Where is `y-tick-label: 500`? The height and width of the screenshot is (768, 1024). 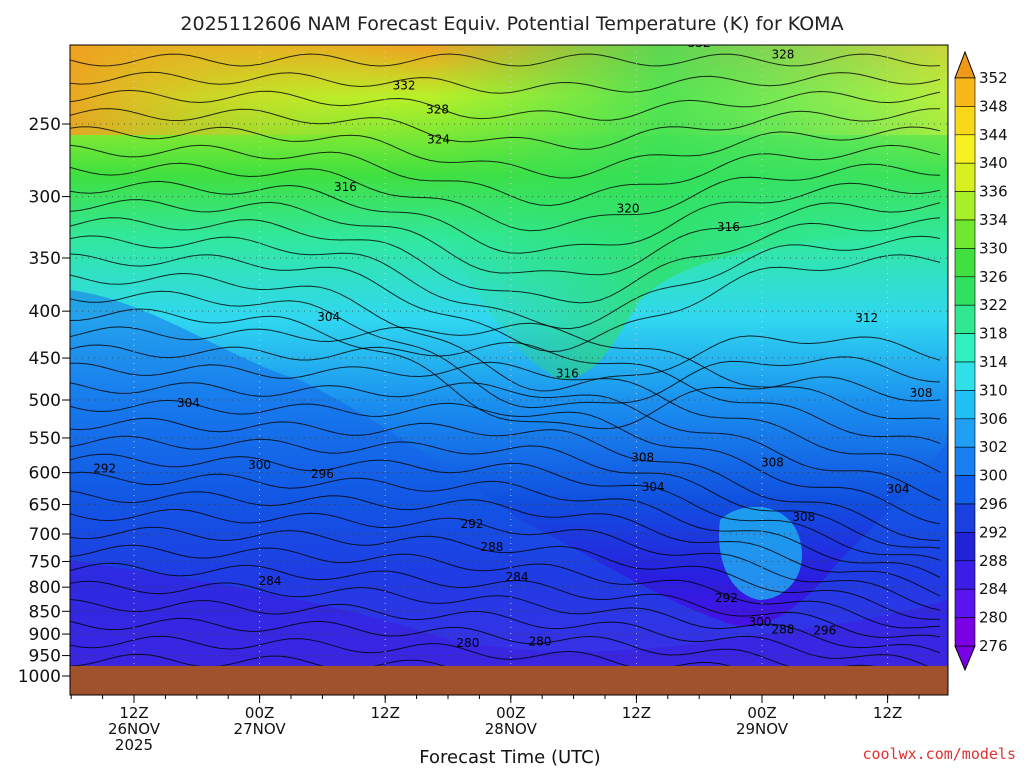 y-tick-label: 500 is located at coordinates (45, 401).